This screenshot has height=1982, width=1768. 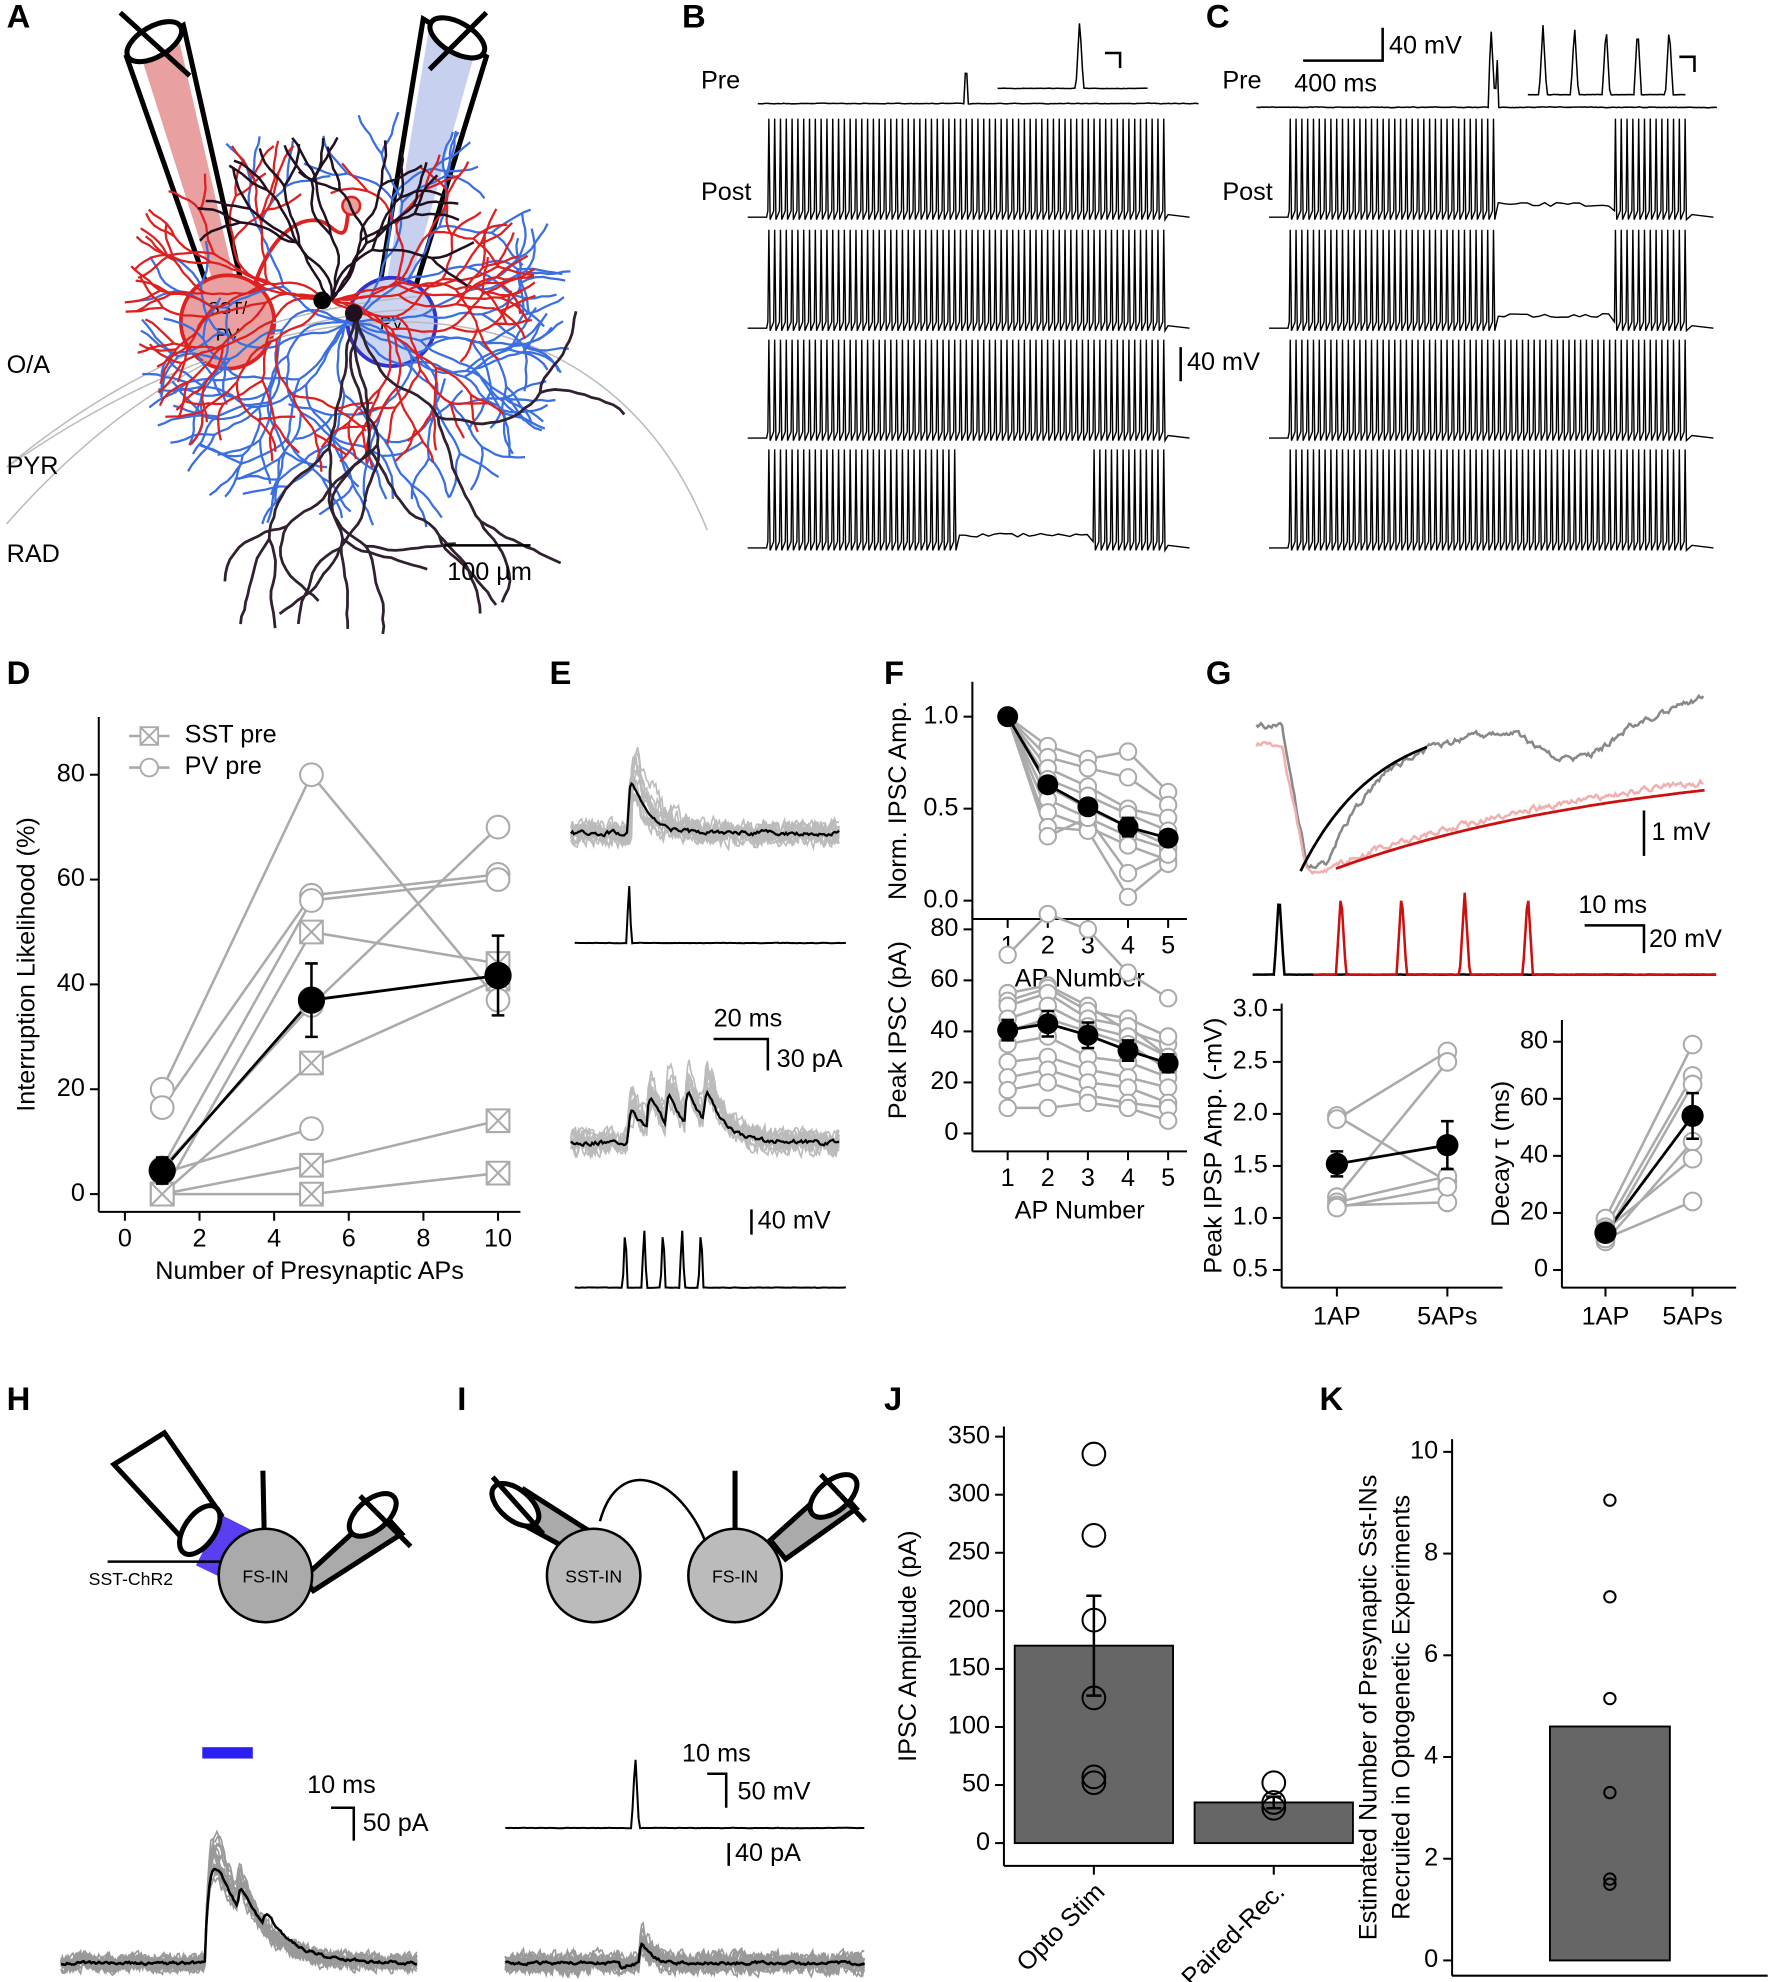 I want to click on y-tick-label: 2.5, so click(x=1250, y=1061).